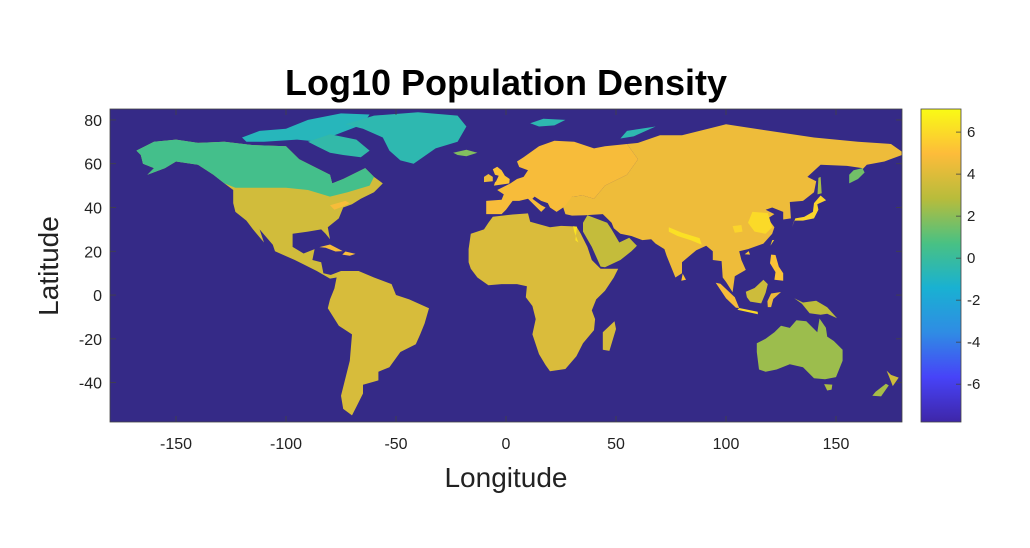 The height and width of the screenshot is (548, 1030). I want to click on y-tick-label: 80, so click(93, 121).